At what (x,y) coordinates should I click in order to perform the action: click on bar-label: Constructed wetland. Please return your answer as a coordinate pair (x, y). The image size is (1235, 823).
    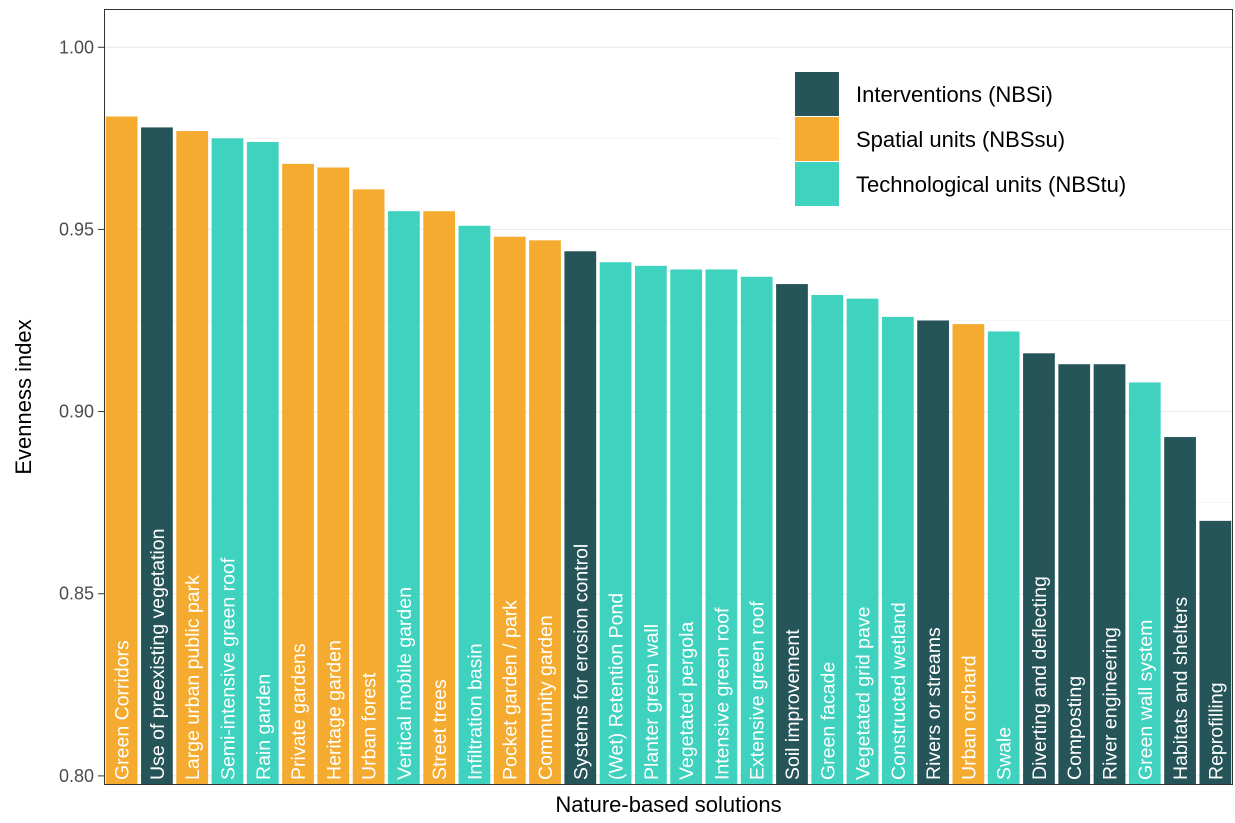
    Looking at the image, I should click on (899, 691).